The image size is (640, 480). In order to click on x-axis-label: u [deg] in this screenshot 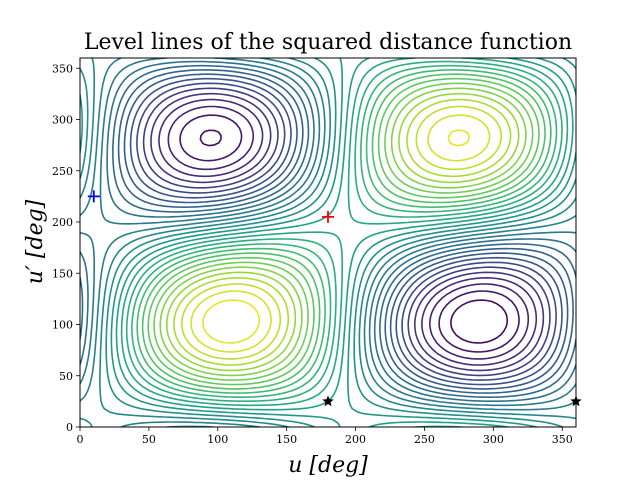, I will do `click(328, 465)`.